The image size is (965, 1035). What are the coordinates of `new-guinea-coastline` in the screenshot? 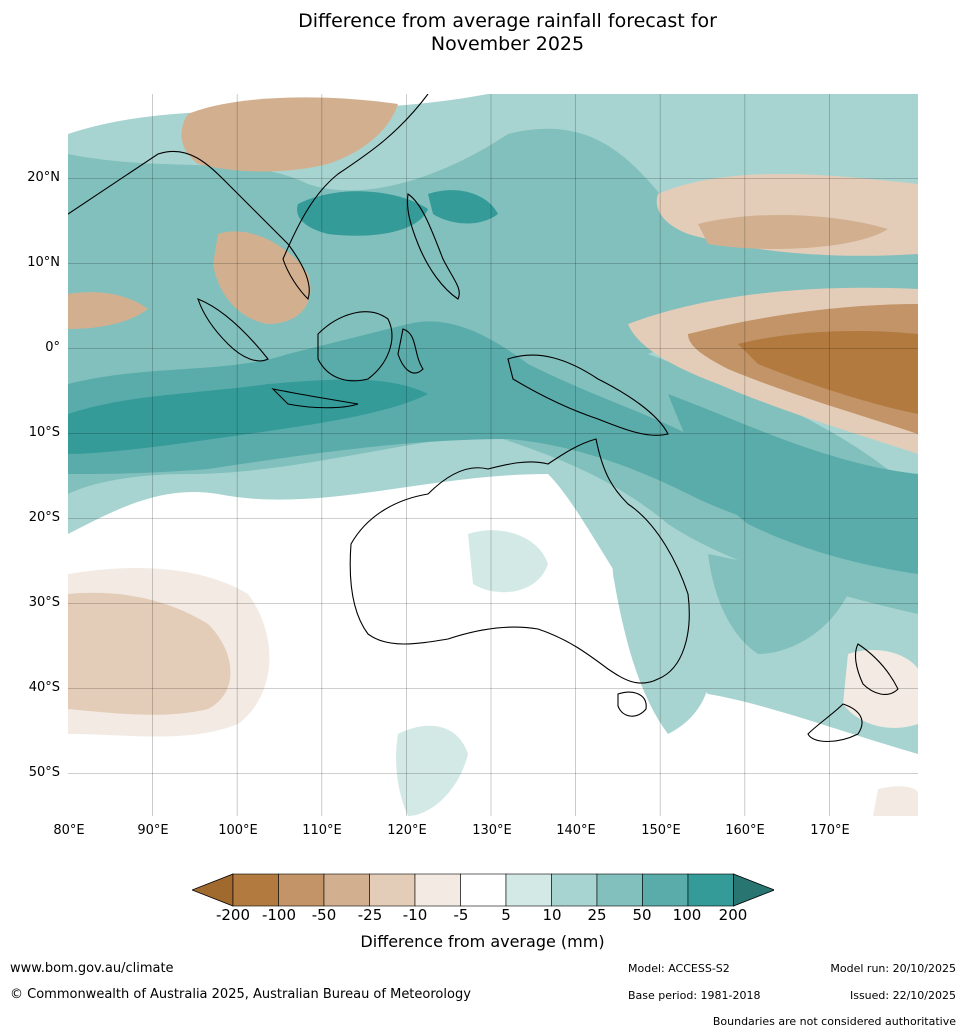 It's located at (588, 395).